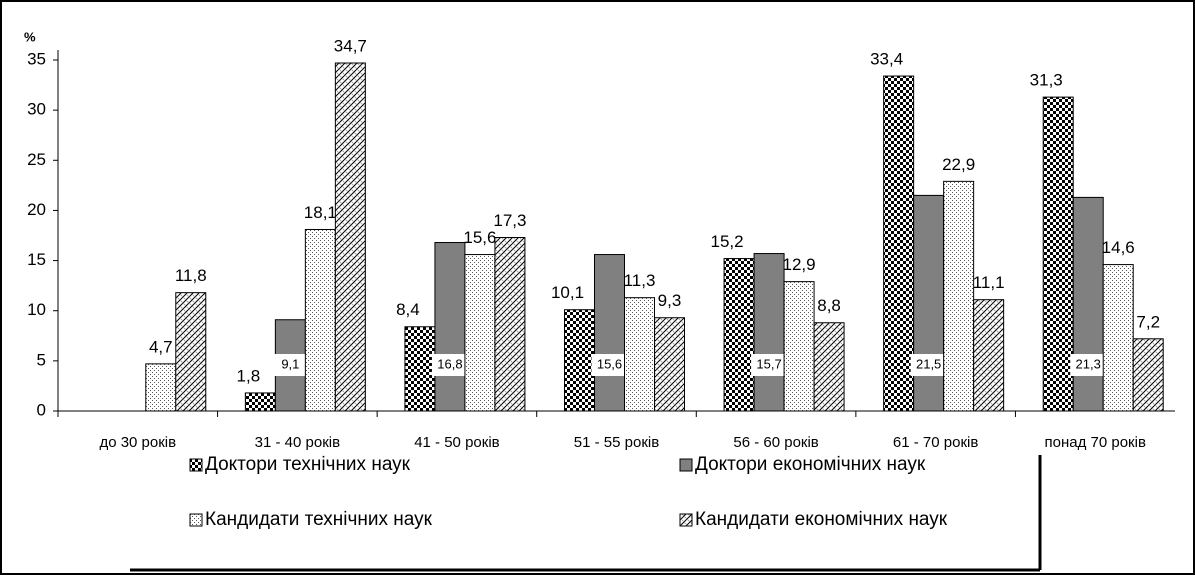 The image size is (1195, 580). What do you see at coordinates (41, 359) in the screenshot?
I see `y-tick-label: 5` at bounding box center [41, 359].